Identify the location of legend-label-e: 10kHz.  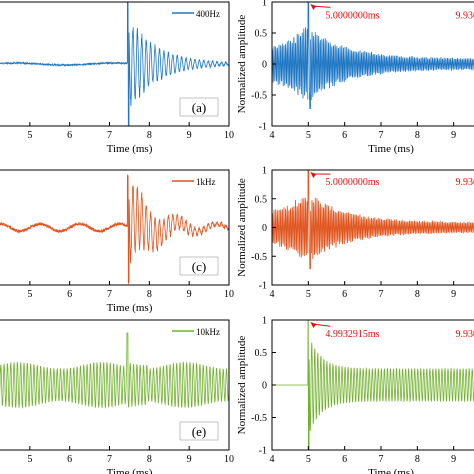
(208, 332).